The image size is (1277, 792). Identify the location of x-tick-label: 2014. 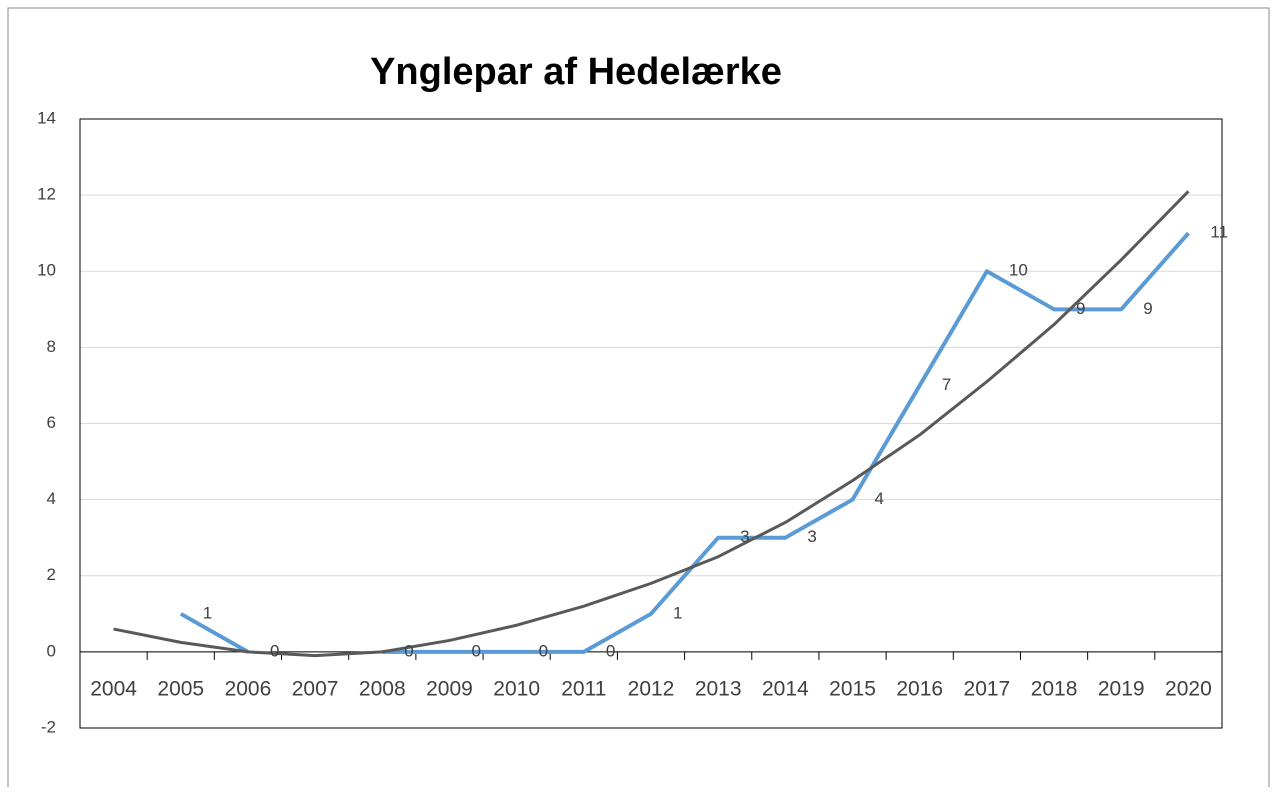
(785, 688).